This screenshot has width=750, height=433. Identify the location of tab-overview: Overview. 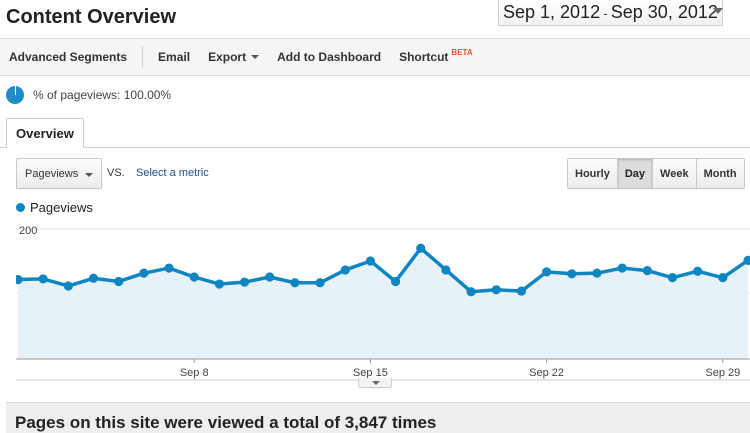
(45, 133).